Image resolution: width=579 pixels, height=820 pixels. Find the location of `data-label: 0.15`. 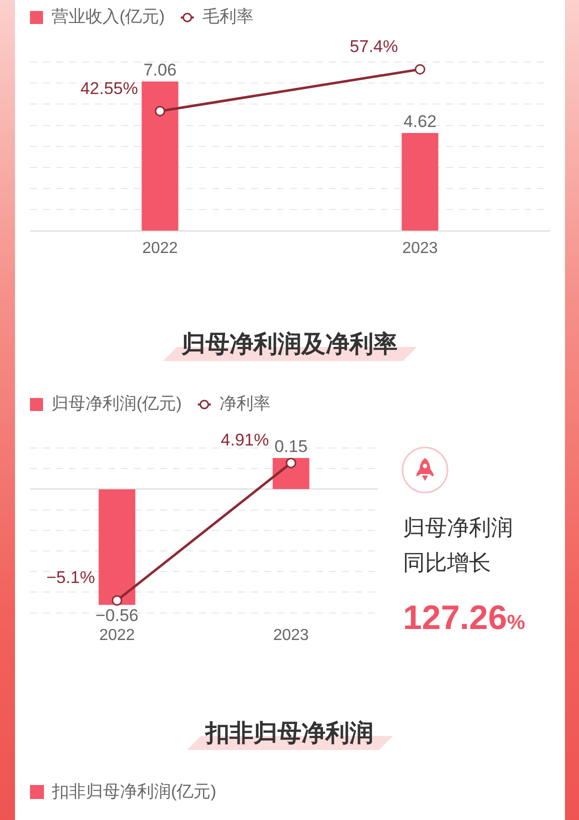

data-label: 0.15 is located at coordinates (291, 446).